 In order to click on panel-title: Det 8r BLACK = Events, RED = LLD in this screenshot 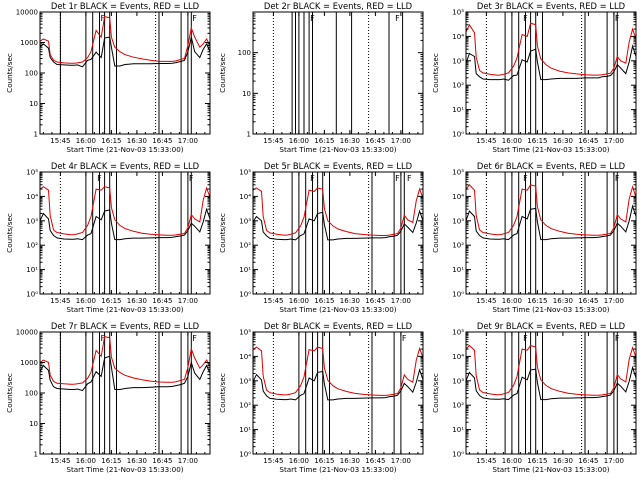, I will do `click(338, 326)`.